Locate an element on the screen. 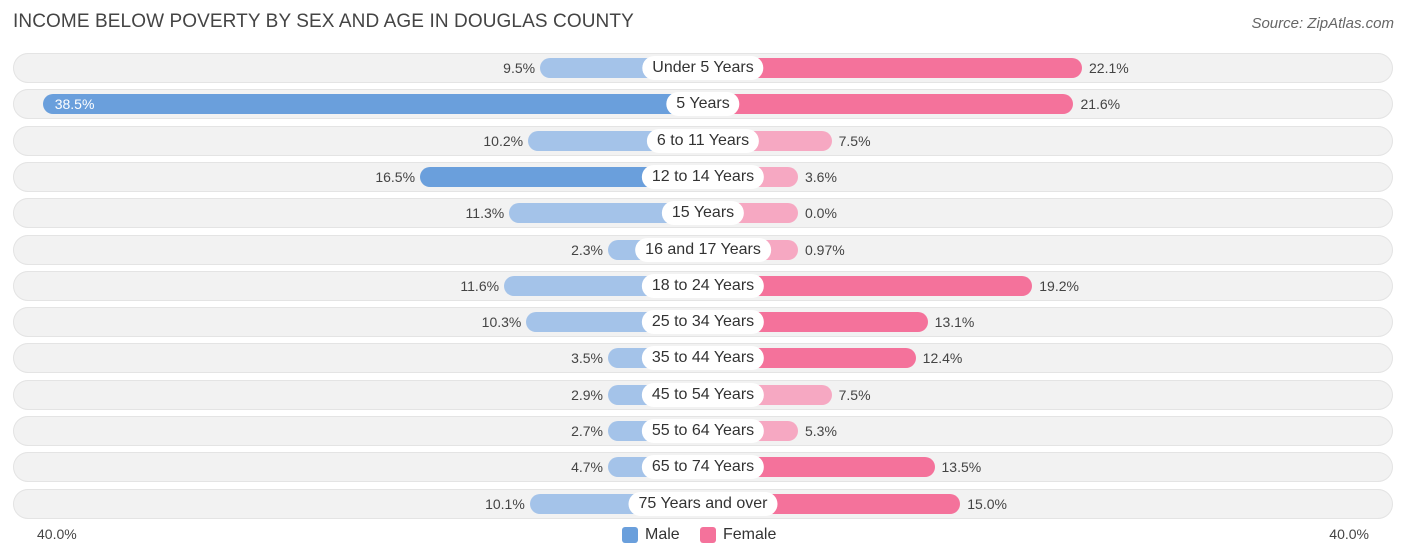  value-label-male: 10.1% is located at coordinates (505, 503).